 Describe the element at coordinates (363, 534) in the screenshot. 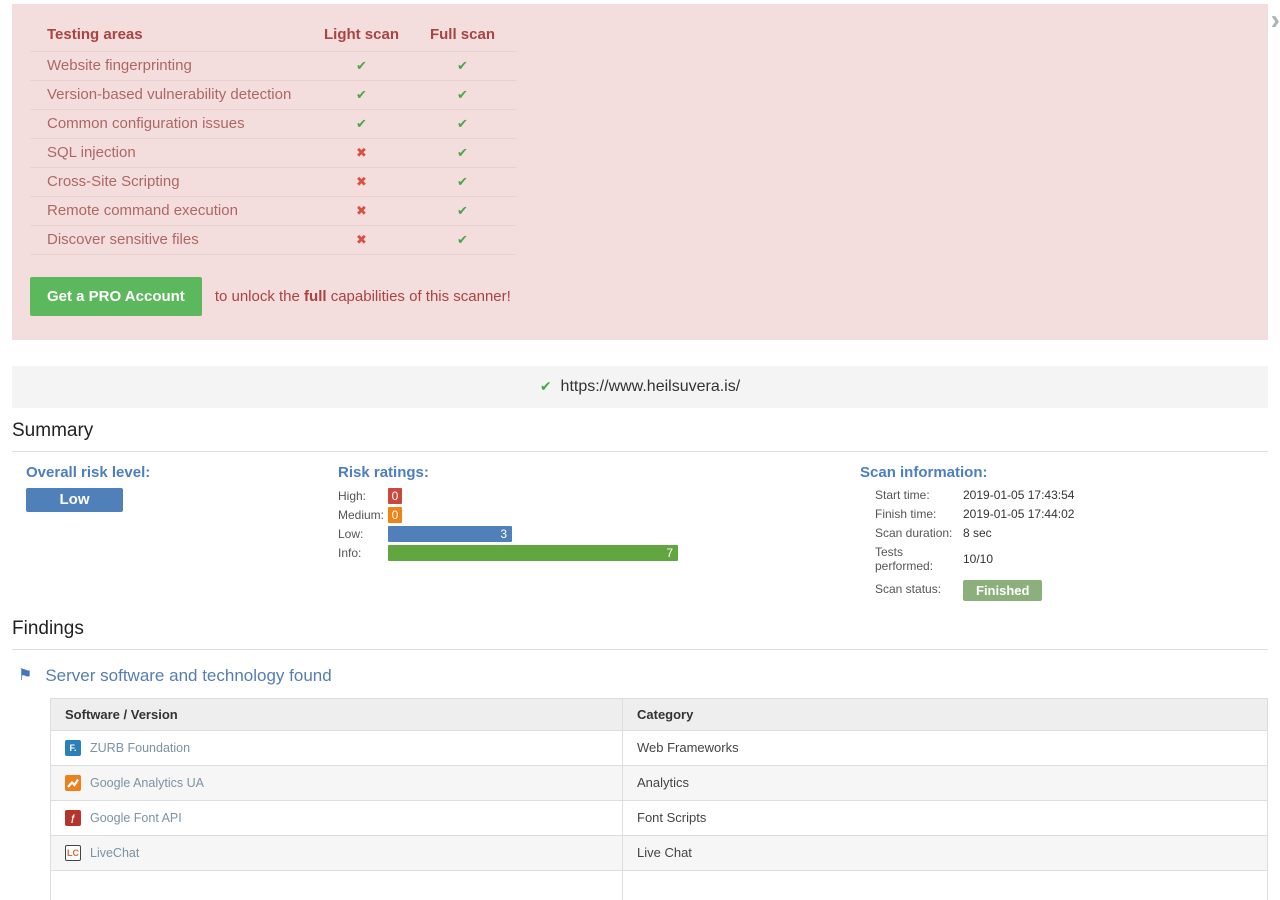

I see `risk-rating-label: Low:` at that location.